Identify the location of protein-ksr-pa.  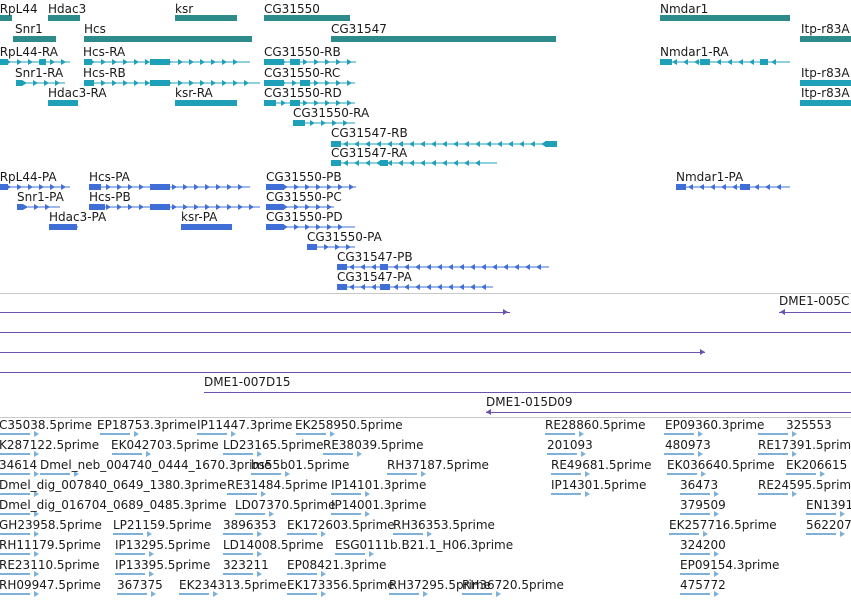
(206, 227).